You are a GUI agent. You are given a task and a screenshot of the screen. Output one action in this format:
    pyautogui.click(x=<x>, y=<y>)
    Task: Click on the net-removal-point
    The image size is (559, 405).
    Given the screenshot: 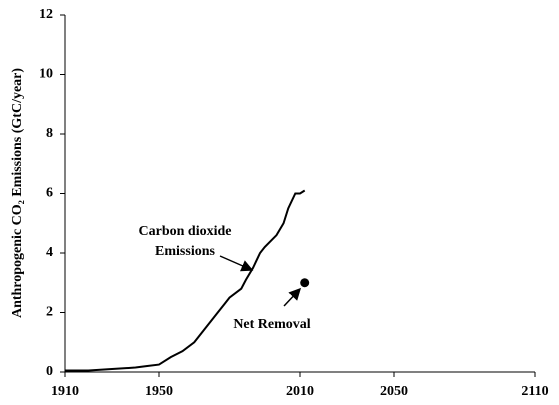 What is the action you would take?
    pyautogui.click(x=305, y=283)
    